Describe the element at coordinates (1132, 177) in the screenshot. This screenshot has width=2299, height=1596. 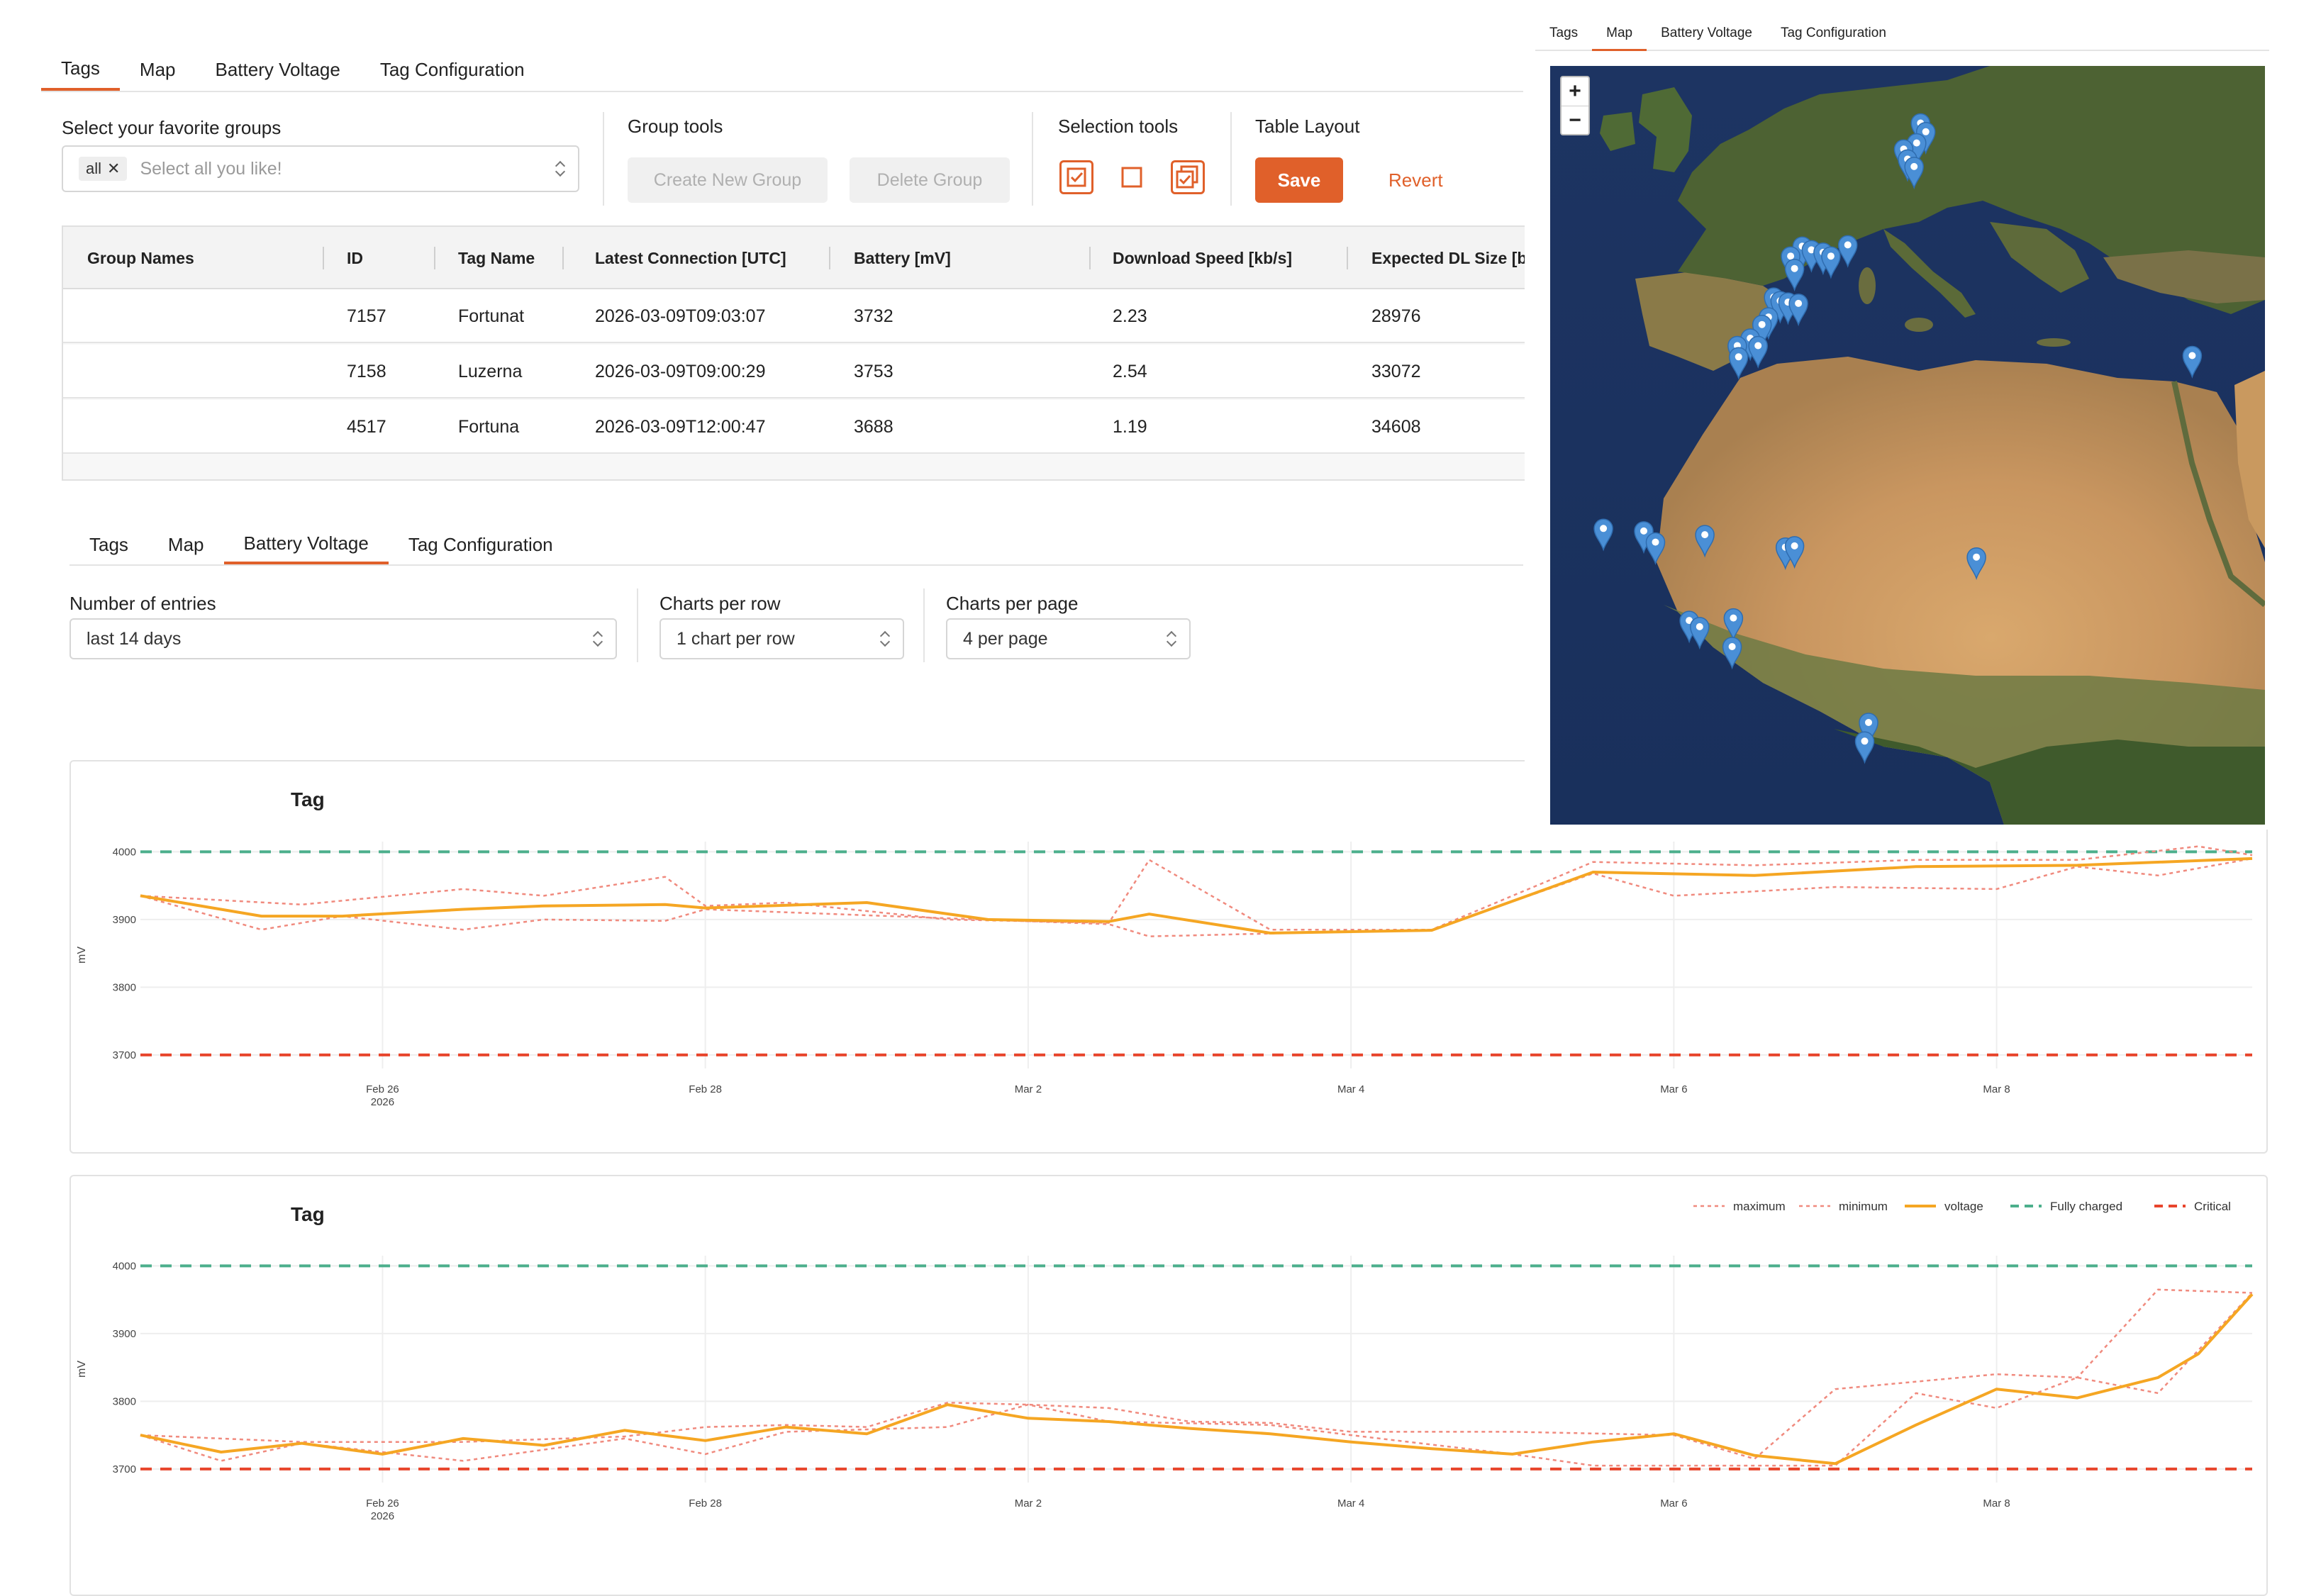
I see `deselect-all-icon` at that location.